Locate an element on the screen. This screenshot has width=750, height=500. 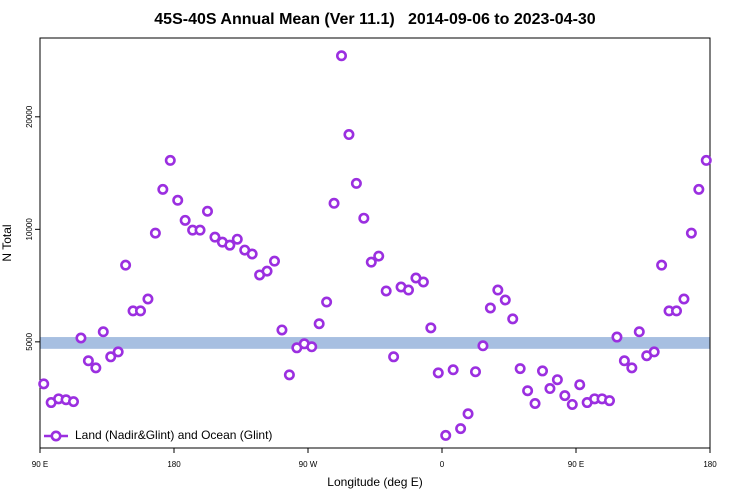
y-tick-label: 10000 is located at coordinates (29, 229).